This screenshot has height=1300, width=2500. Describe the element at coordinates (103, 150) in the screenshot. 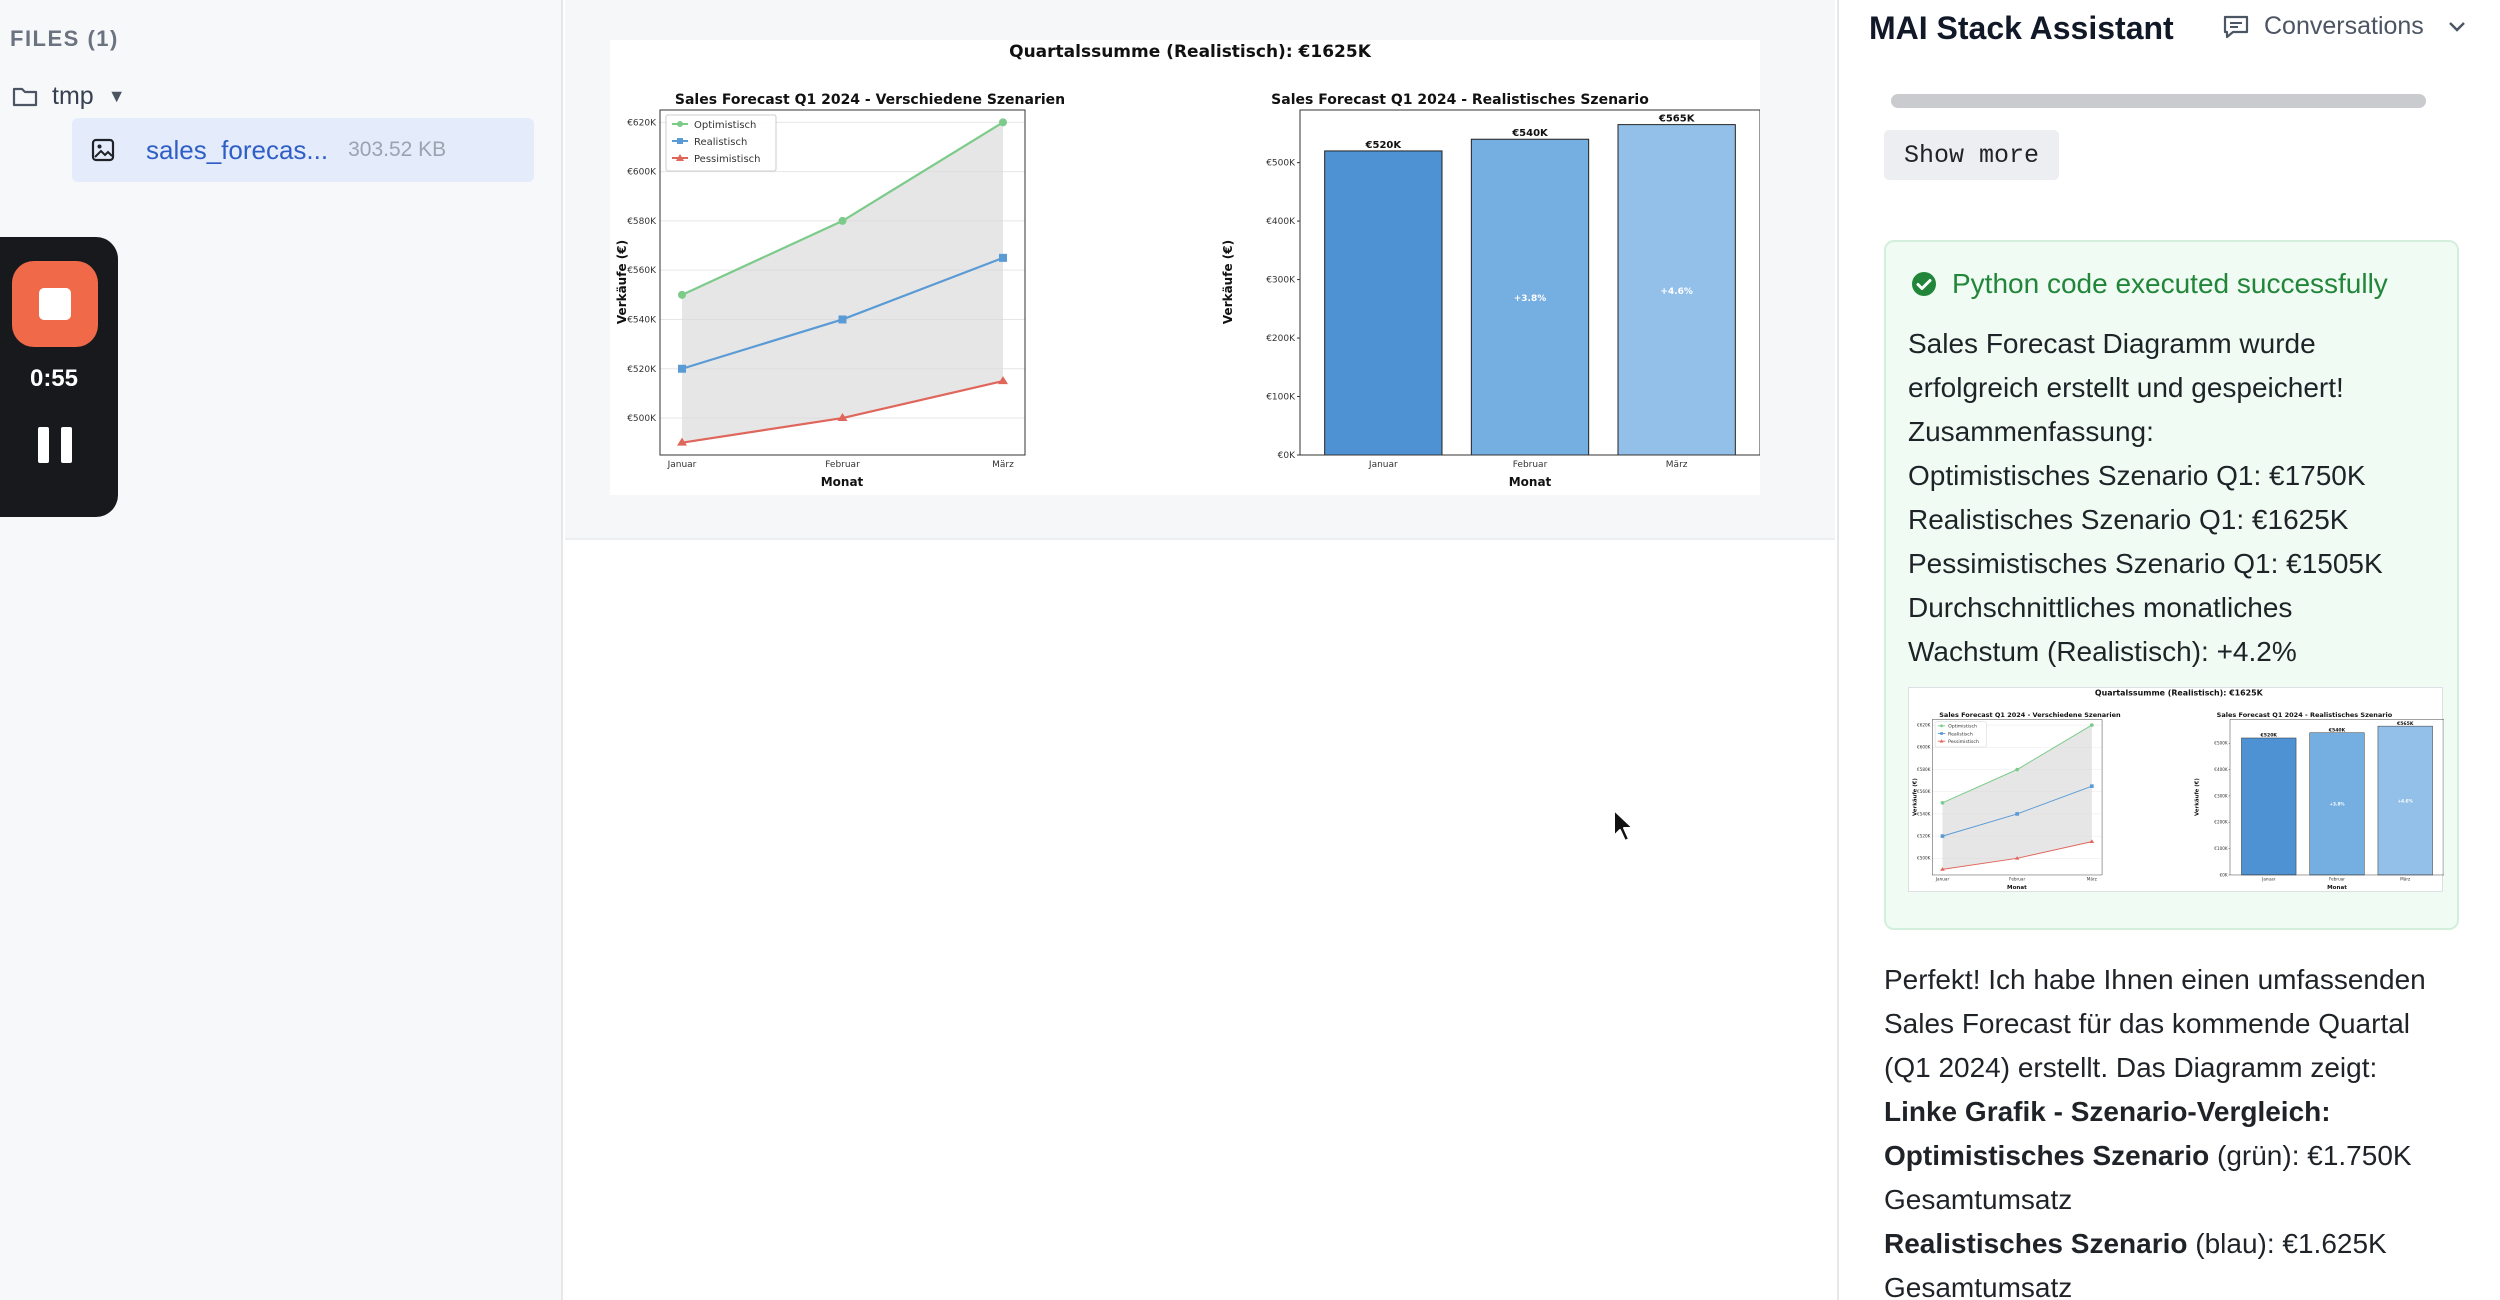

I see `image-icon` at that location.